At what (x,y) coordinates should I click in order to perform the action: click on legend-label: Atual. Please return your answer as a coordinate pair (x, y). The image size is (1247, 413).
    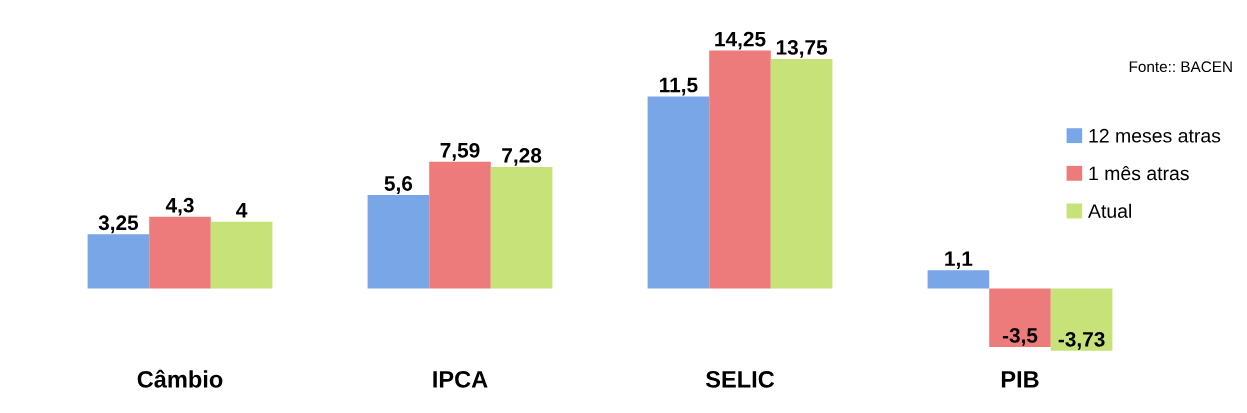
    Looking at the image, I should click on (1109, 210).